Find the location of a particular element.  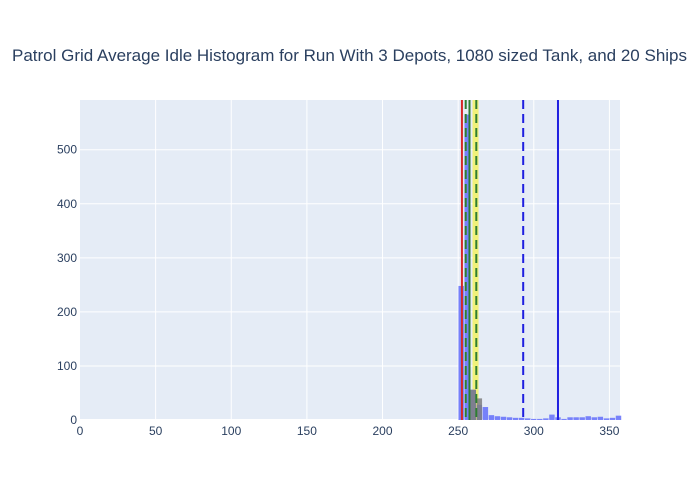

reference-lines is located at coordinates (509, 260).